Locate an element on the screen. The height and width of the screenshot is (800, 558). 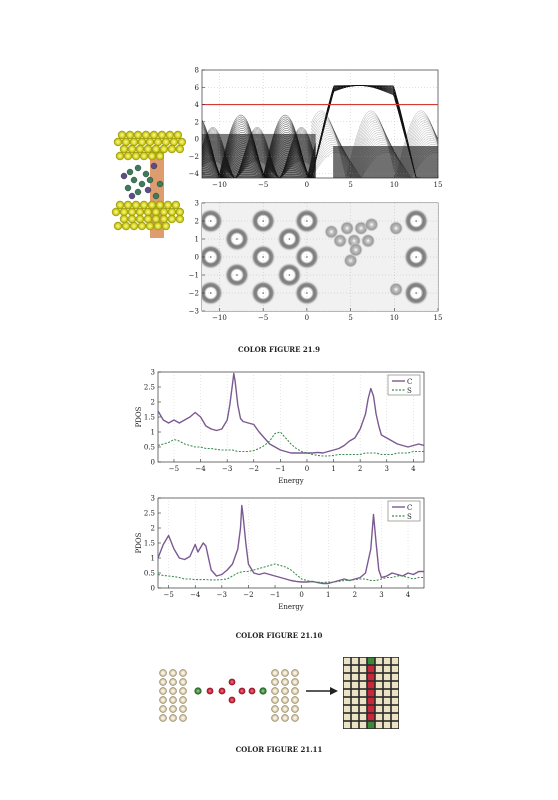
figure-21-11-caption: COLOR FIGURE 21.11 is located at coordinates (279, 749).